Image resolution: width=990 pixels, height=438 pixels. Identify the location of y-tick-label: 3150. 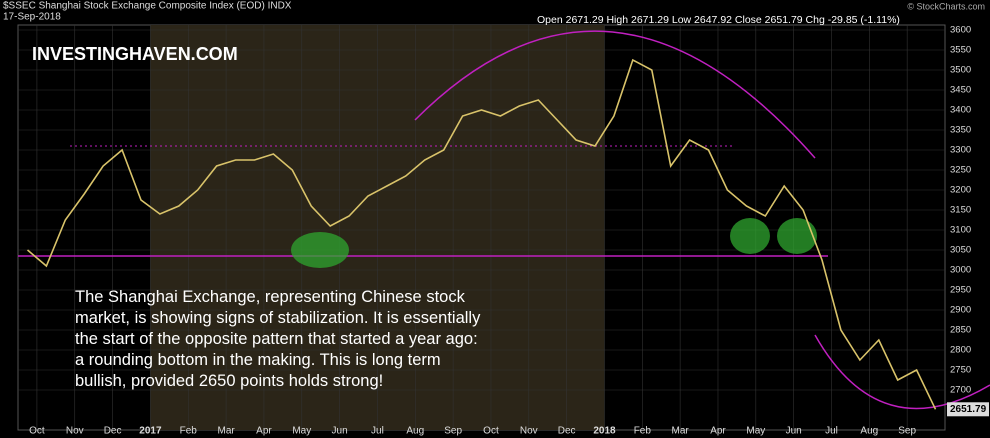
(960, 210).